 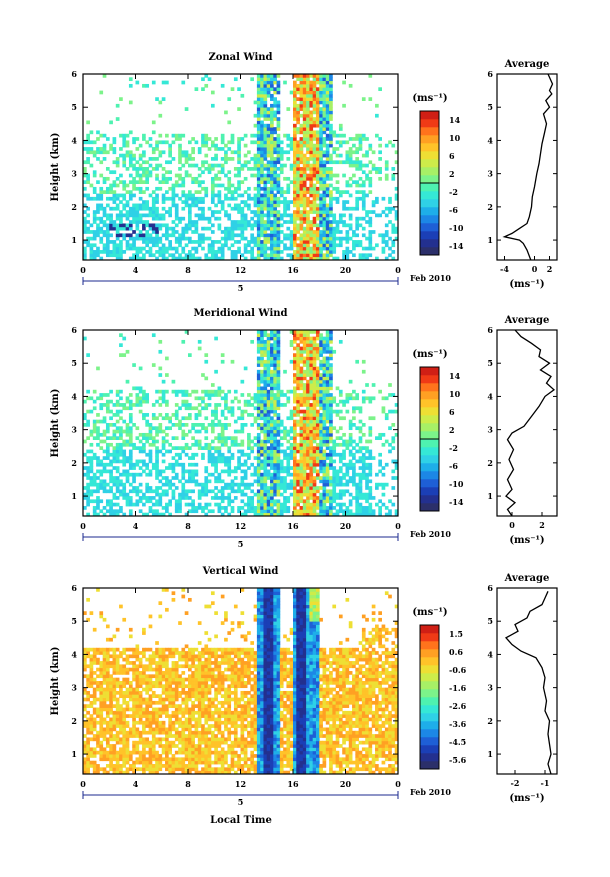 I want to click on avg-y-tick-label: 2, so click(x=490, y=207).